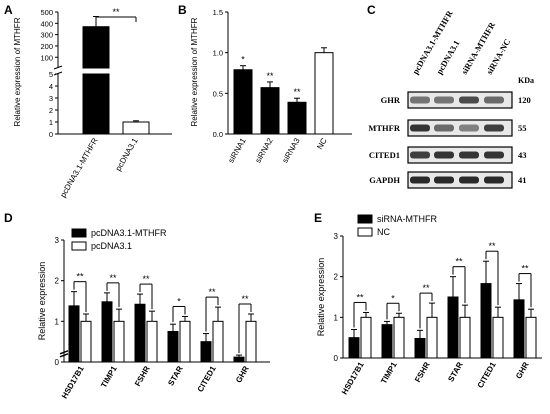 The image size is (550, 414). Describe the element at coordinates (46, 35) in the screenshot. I see `y-tick-label: 300` at that location.